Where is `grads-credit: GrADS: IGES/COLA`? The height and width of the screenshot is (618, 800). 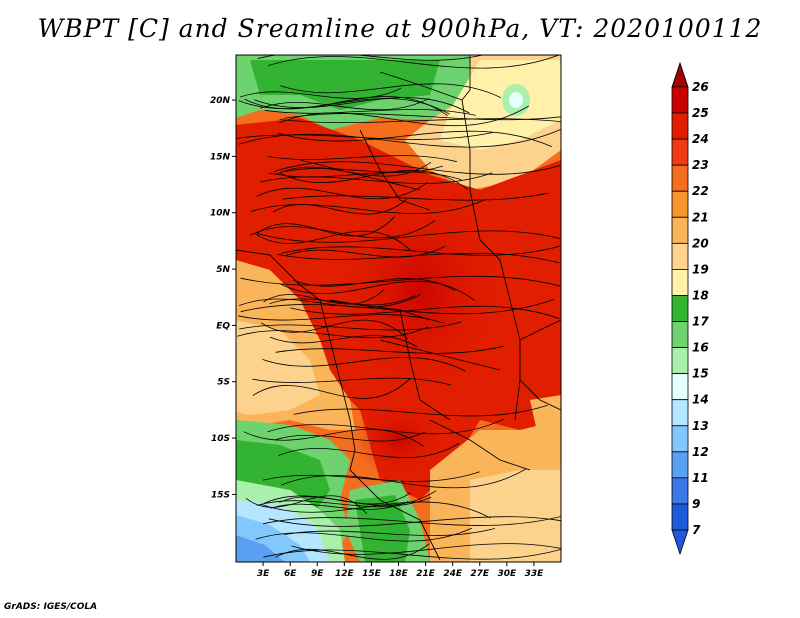
grads-credit: GrADS: IGES/COLA is located at coordinates (51, 607).